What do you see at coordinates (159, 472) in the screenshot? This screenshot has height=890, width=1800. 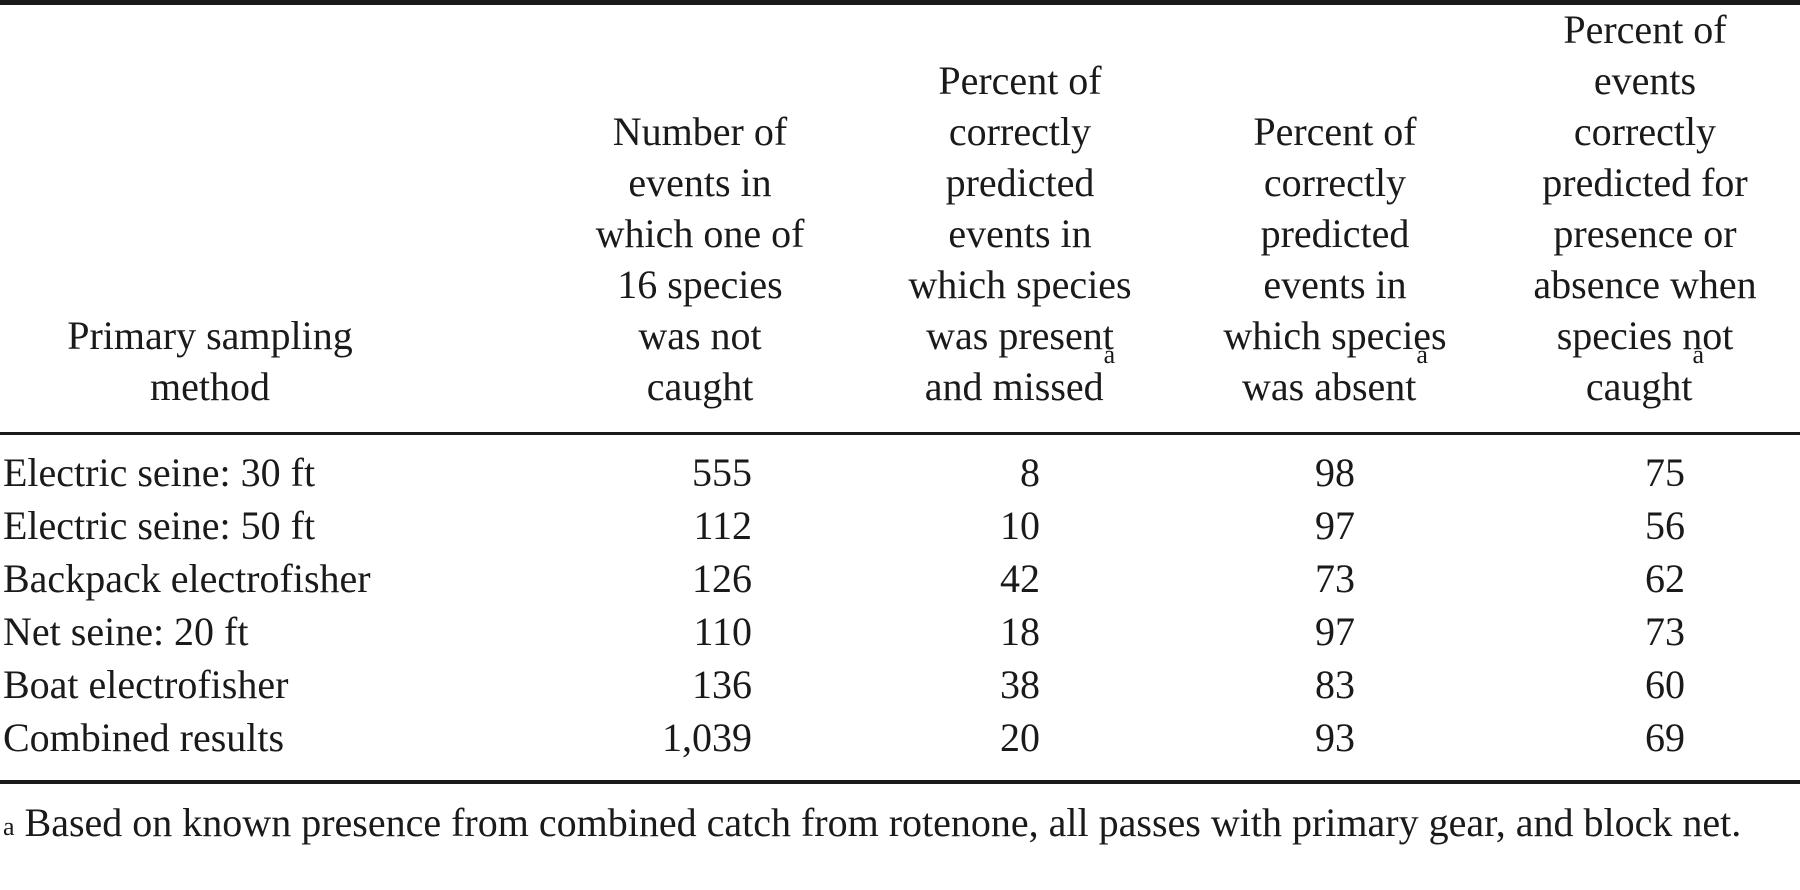 I see `method-cell: Electric seine: 30 ft` at bounding box center [159, 472].